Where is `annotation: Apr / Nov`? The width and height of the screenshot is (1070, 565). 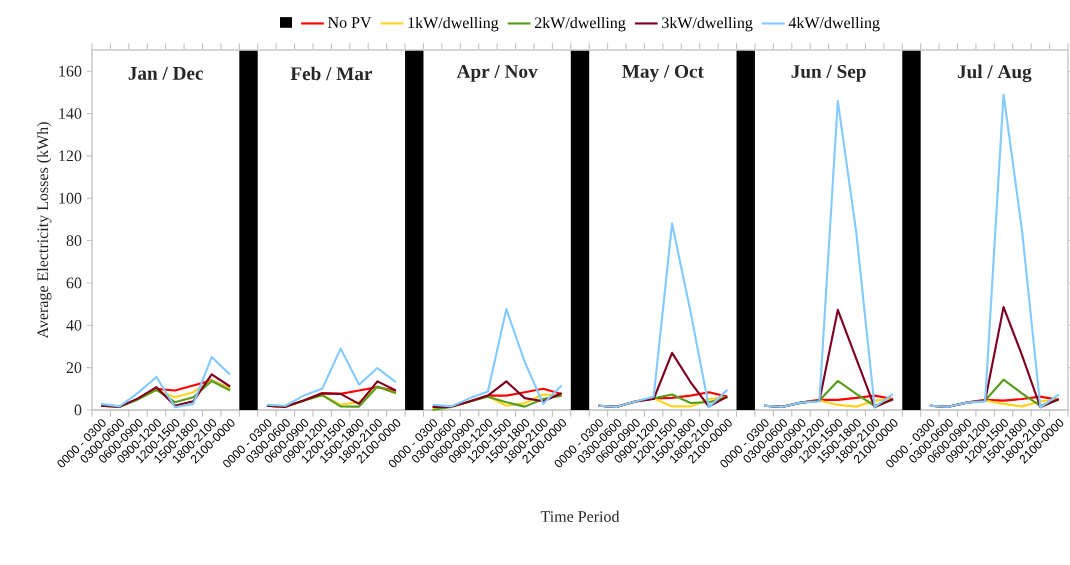 annotation: Apr / Nov is located at coordinates (497, 73).